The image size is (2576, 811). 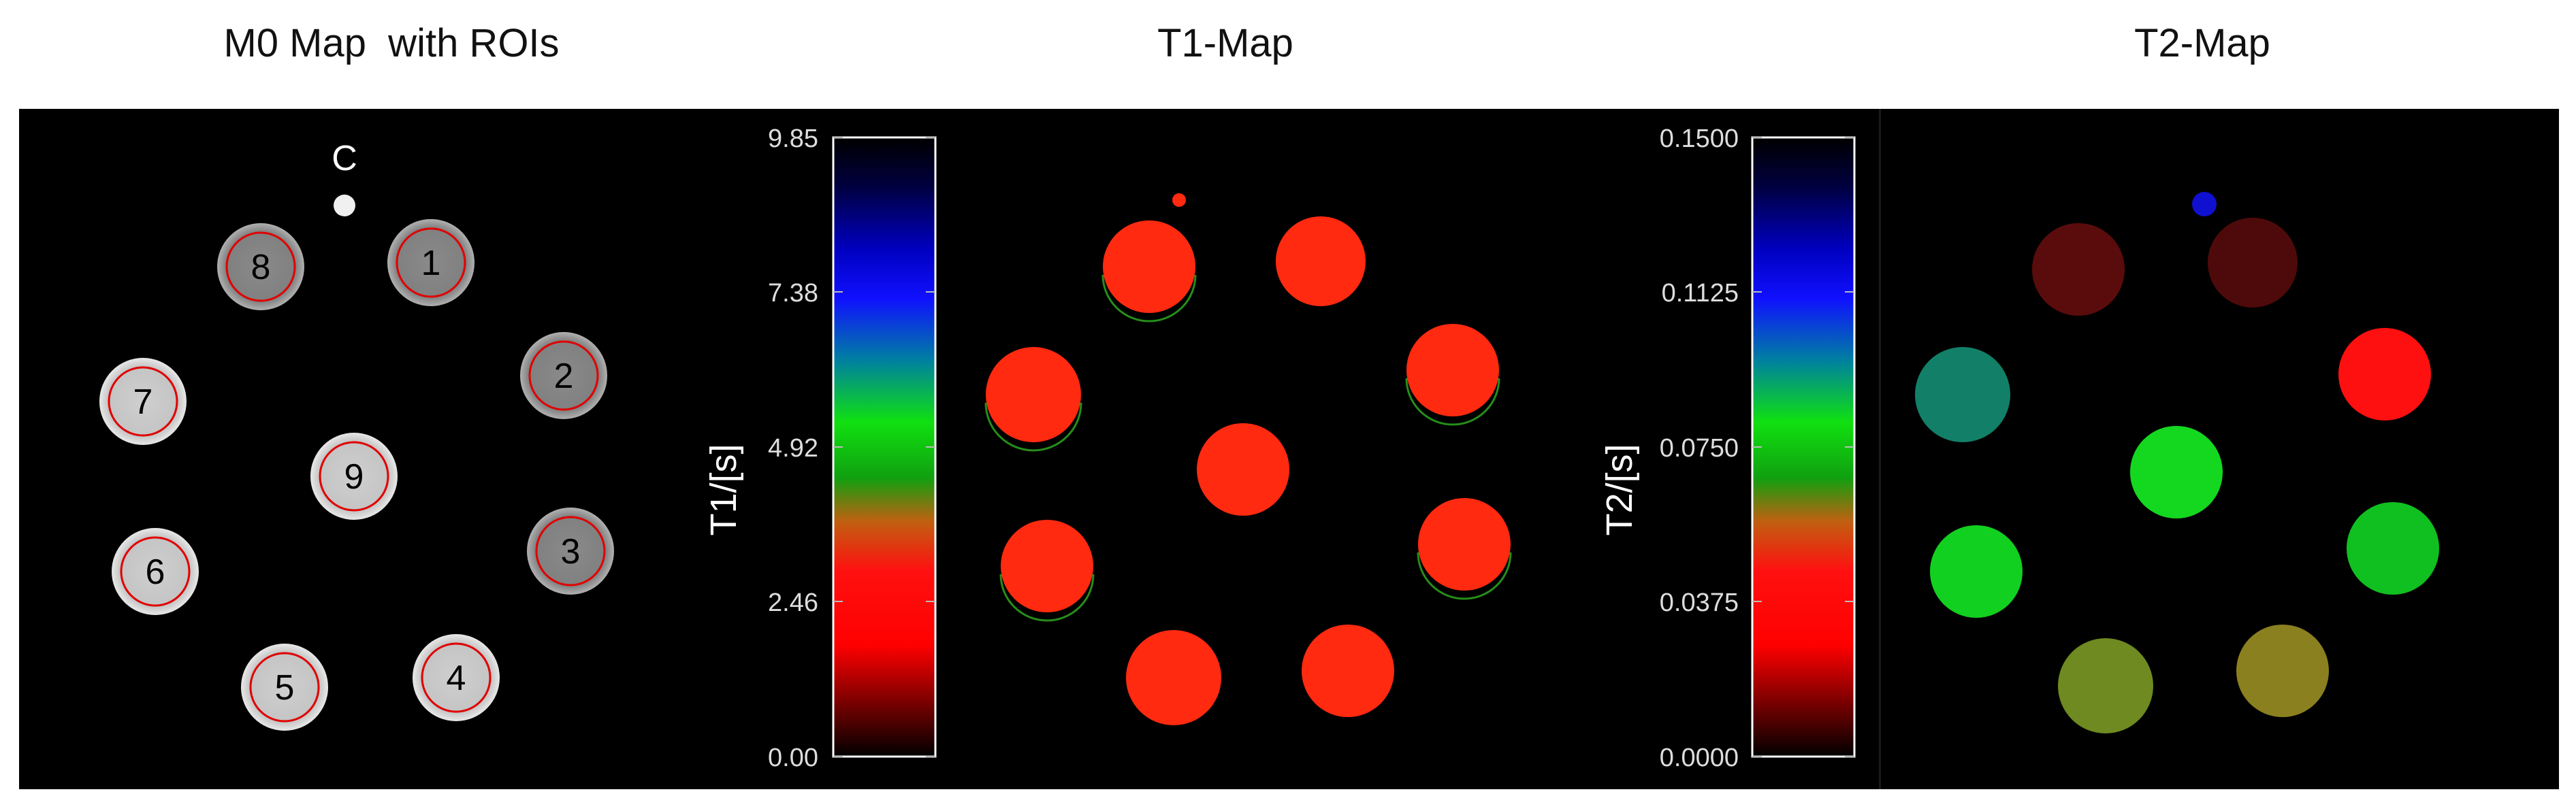 I want to click on t2-tick-label: 0.0375, so click(x=1700, y=603).